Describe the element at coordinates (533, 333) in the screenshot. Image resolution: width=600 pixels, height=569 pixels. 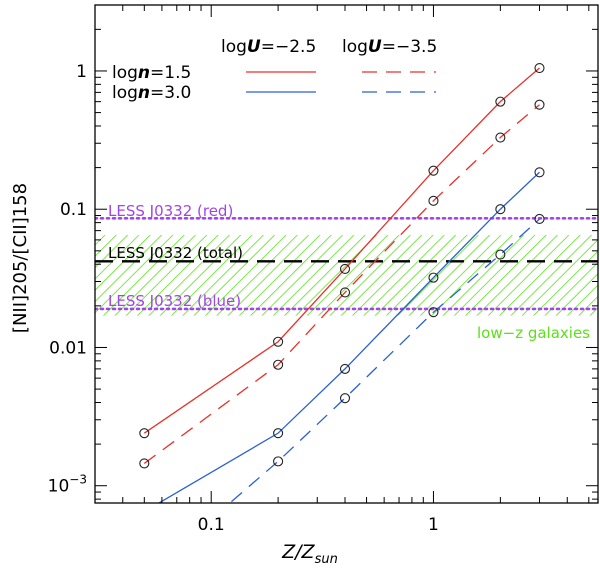
I see `band-label: low−z galaxies` at that location.